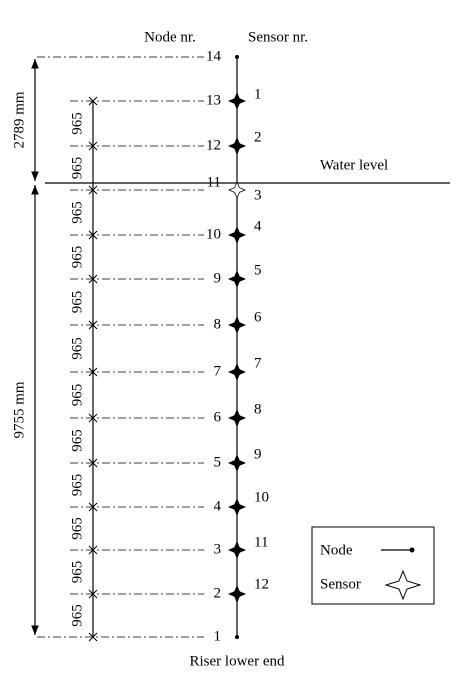 This screenshot has height=684, width=474. Describe the element at coordinates (258, 94) in the screenshot. I see `sensor-label: 1` at that location.